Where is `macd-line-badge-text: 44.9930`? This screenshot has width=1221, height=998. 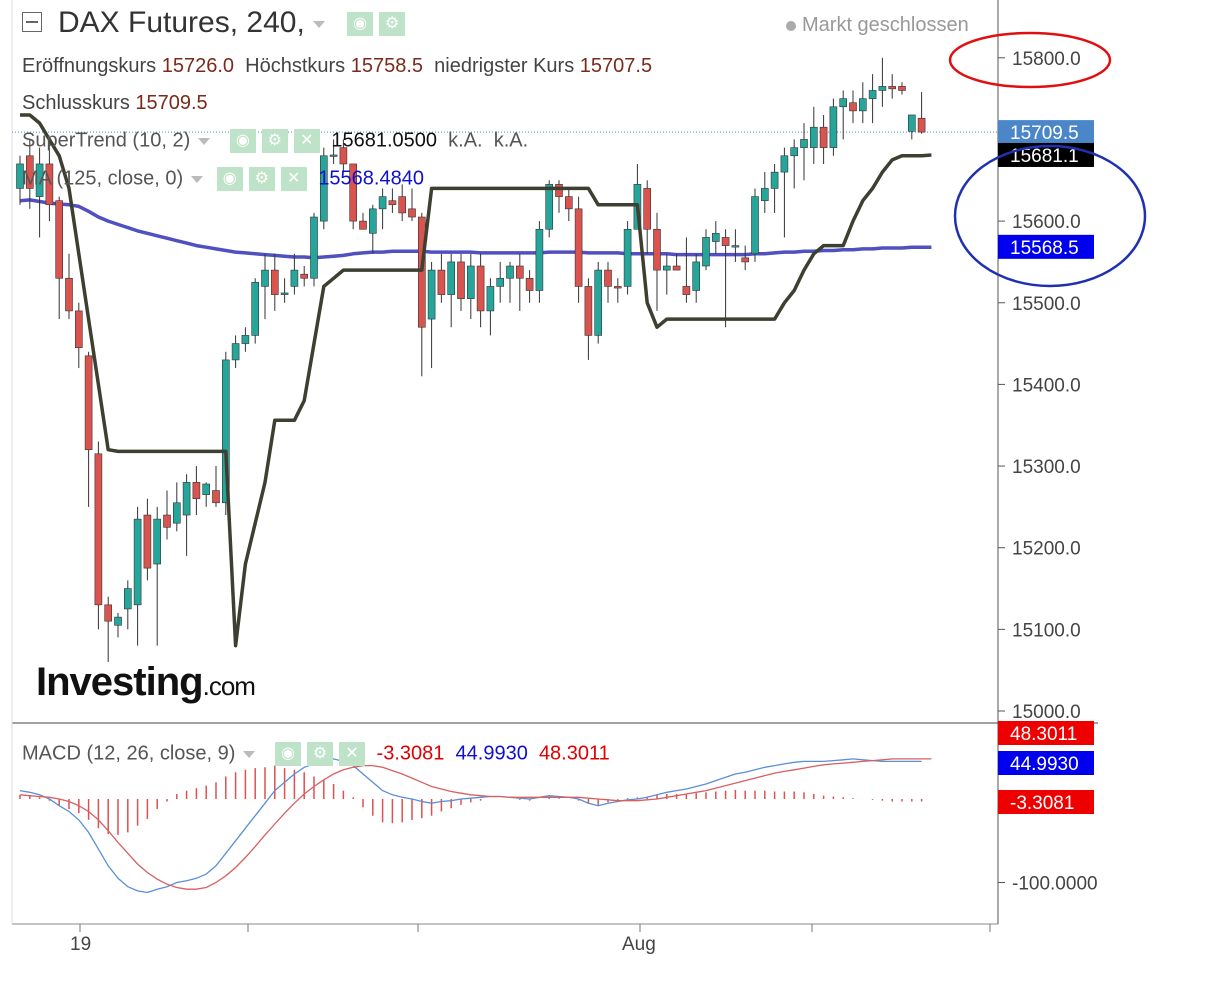
macd-line-badge-text: 44.9930 is located at coordinates (1044, 764).